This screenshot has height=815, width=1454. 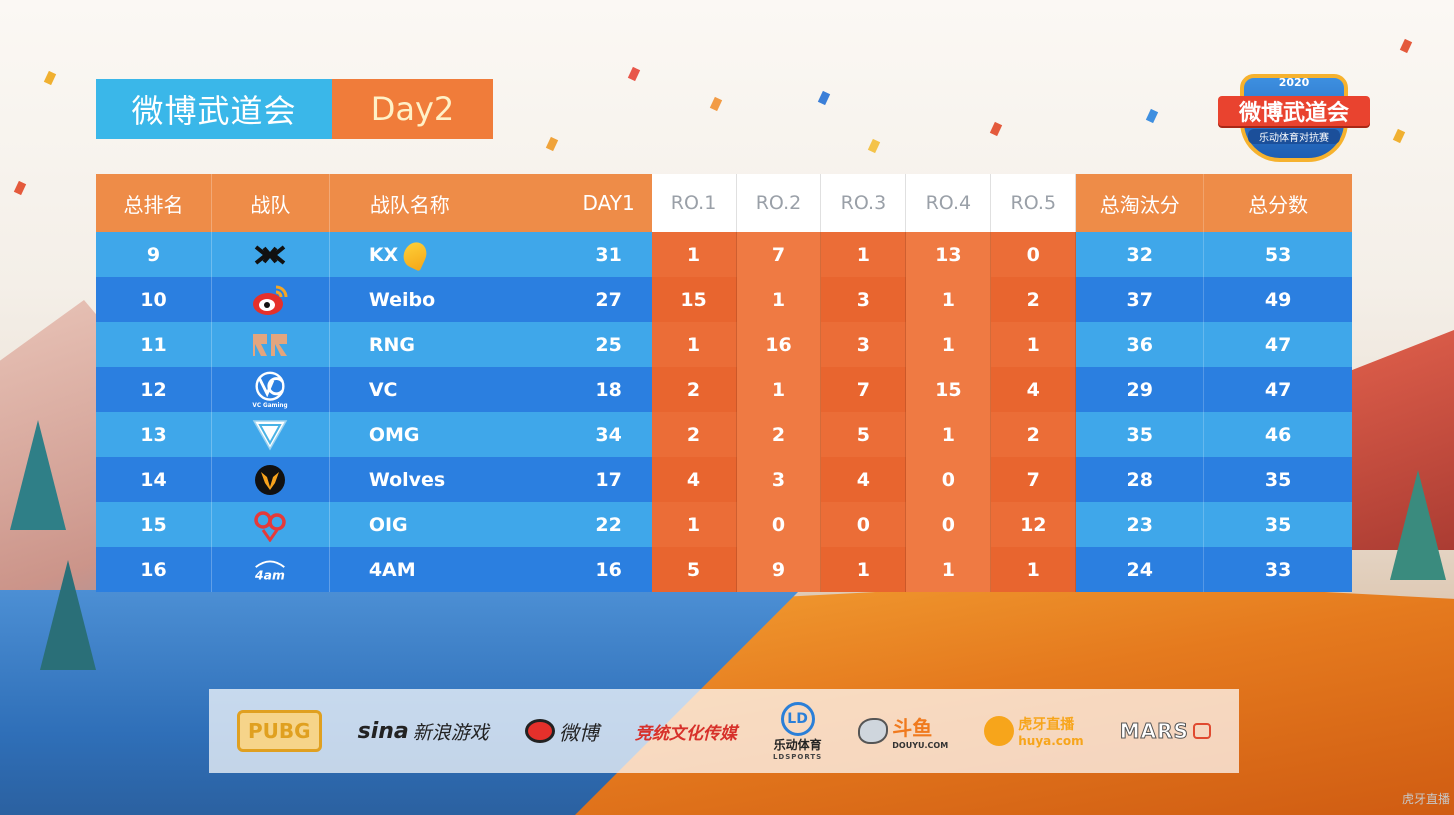 I want to click on oig-logo-icon, so click(x=270, y=525).